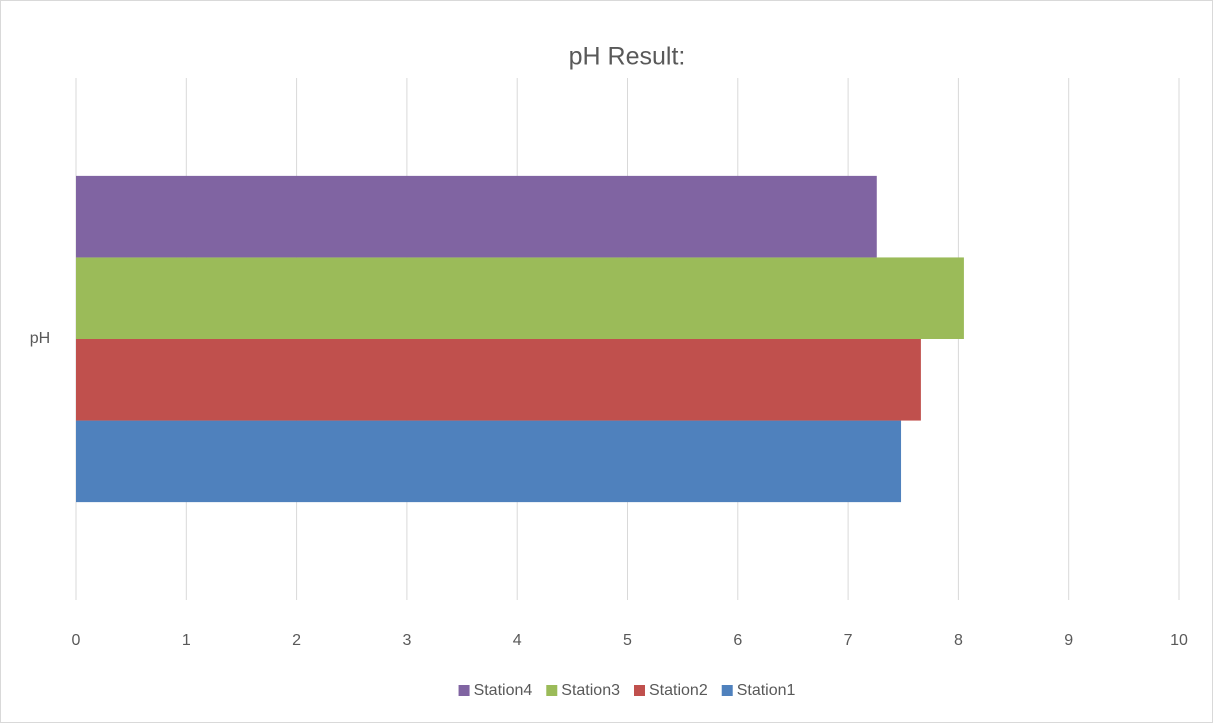 The width and height of the screenshot is (1214, 724). Describe the element at coordinates (40, 338) in the screenshot. I see `y-tick-label: pH` at that location.